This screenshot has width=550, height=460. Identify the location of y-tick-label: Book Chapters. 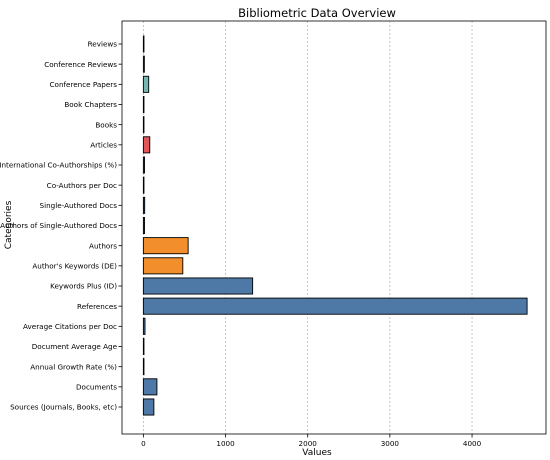
(90, 104).